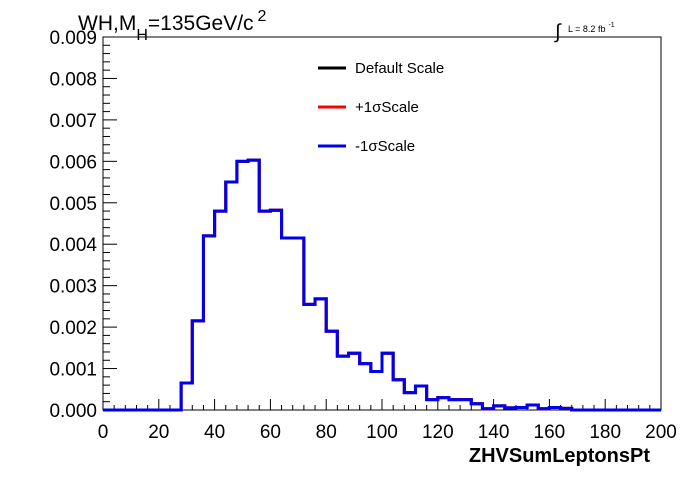 The width and height of the screenshot is (696, 477). Describe the element at coordinates (661, 432) in the screenshot. I see `x-tick-label: 200` at that location.